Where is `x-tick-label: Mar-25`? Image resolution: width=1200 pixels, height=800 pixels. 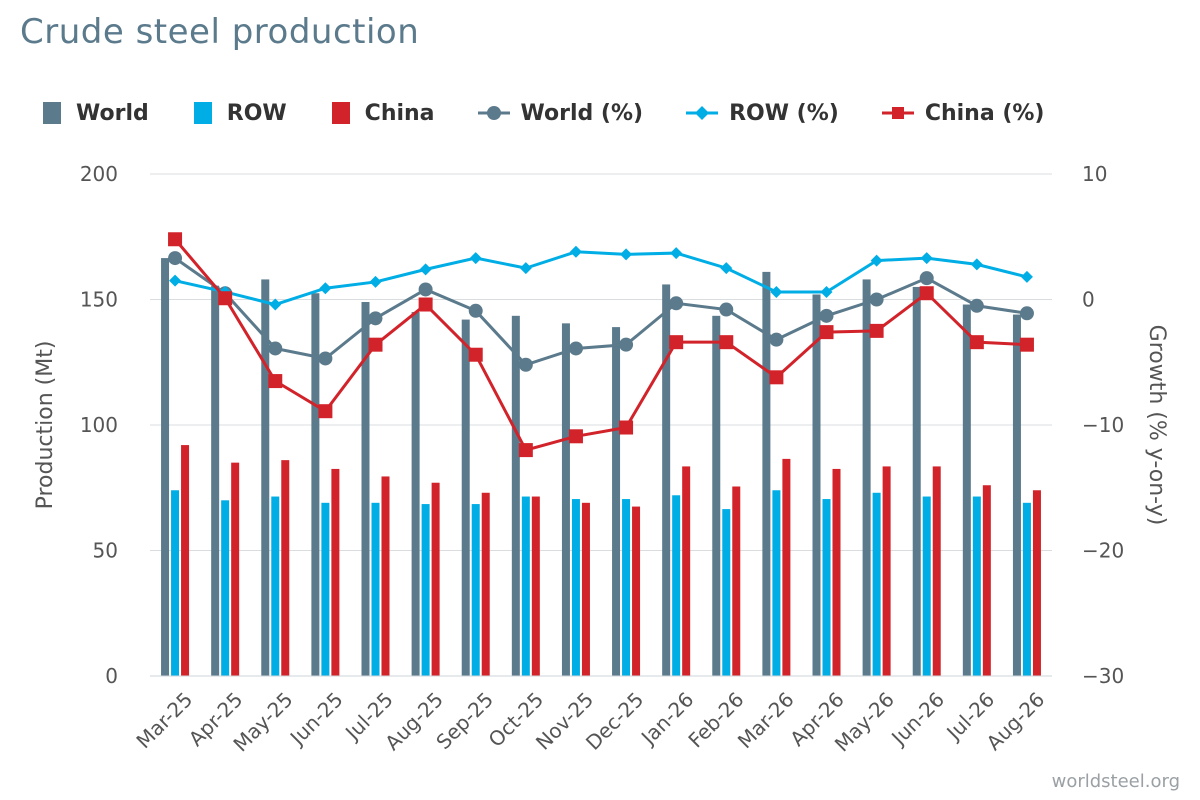
x-tick-label: Mar-25 is located at coordinates (164, 720).